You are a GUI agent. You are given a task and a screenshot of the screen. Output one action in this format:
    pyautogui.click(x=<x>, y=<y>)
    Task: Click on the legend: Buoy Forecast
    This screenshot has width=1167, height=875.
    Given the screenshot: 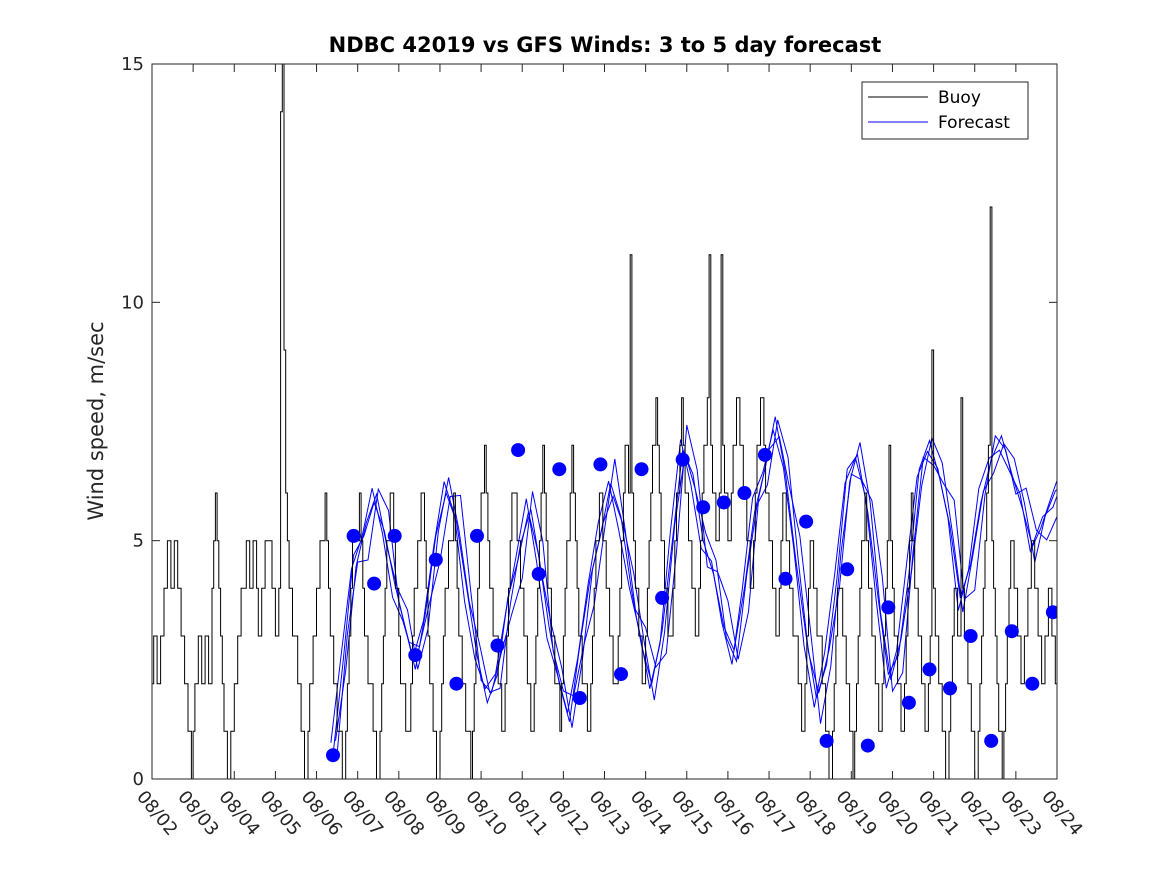 What is the action you would take?
    pyautogui.click(x=945, y=110)
    